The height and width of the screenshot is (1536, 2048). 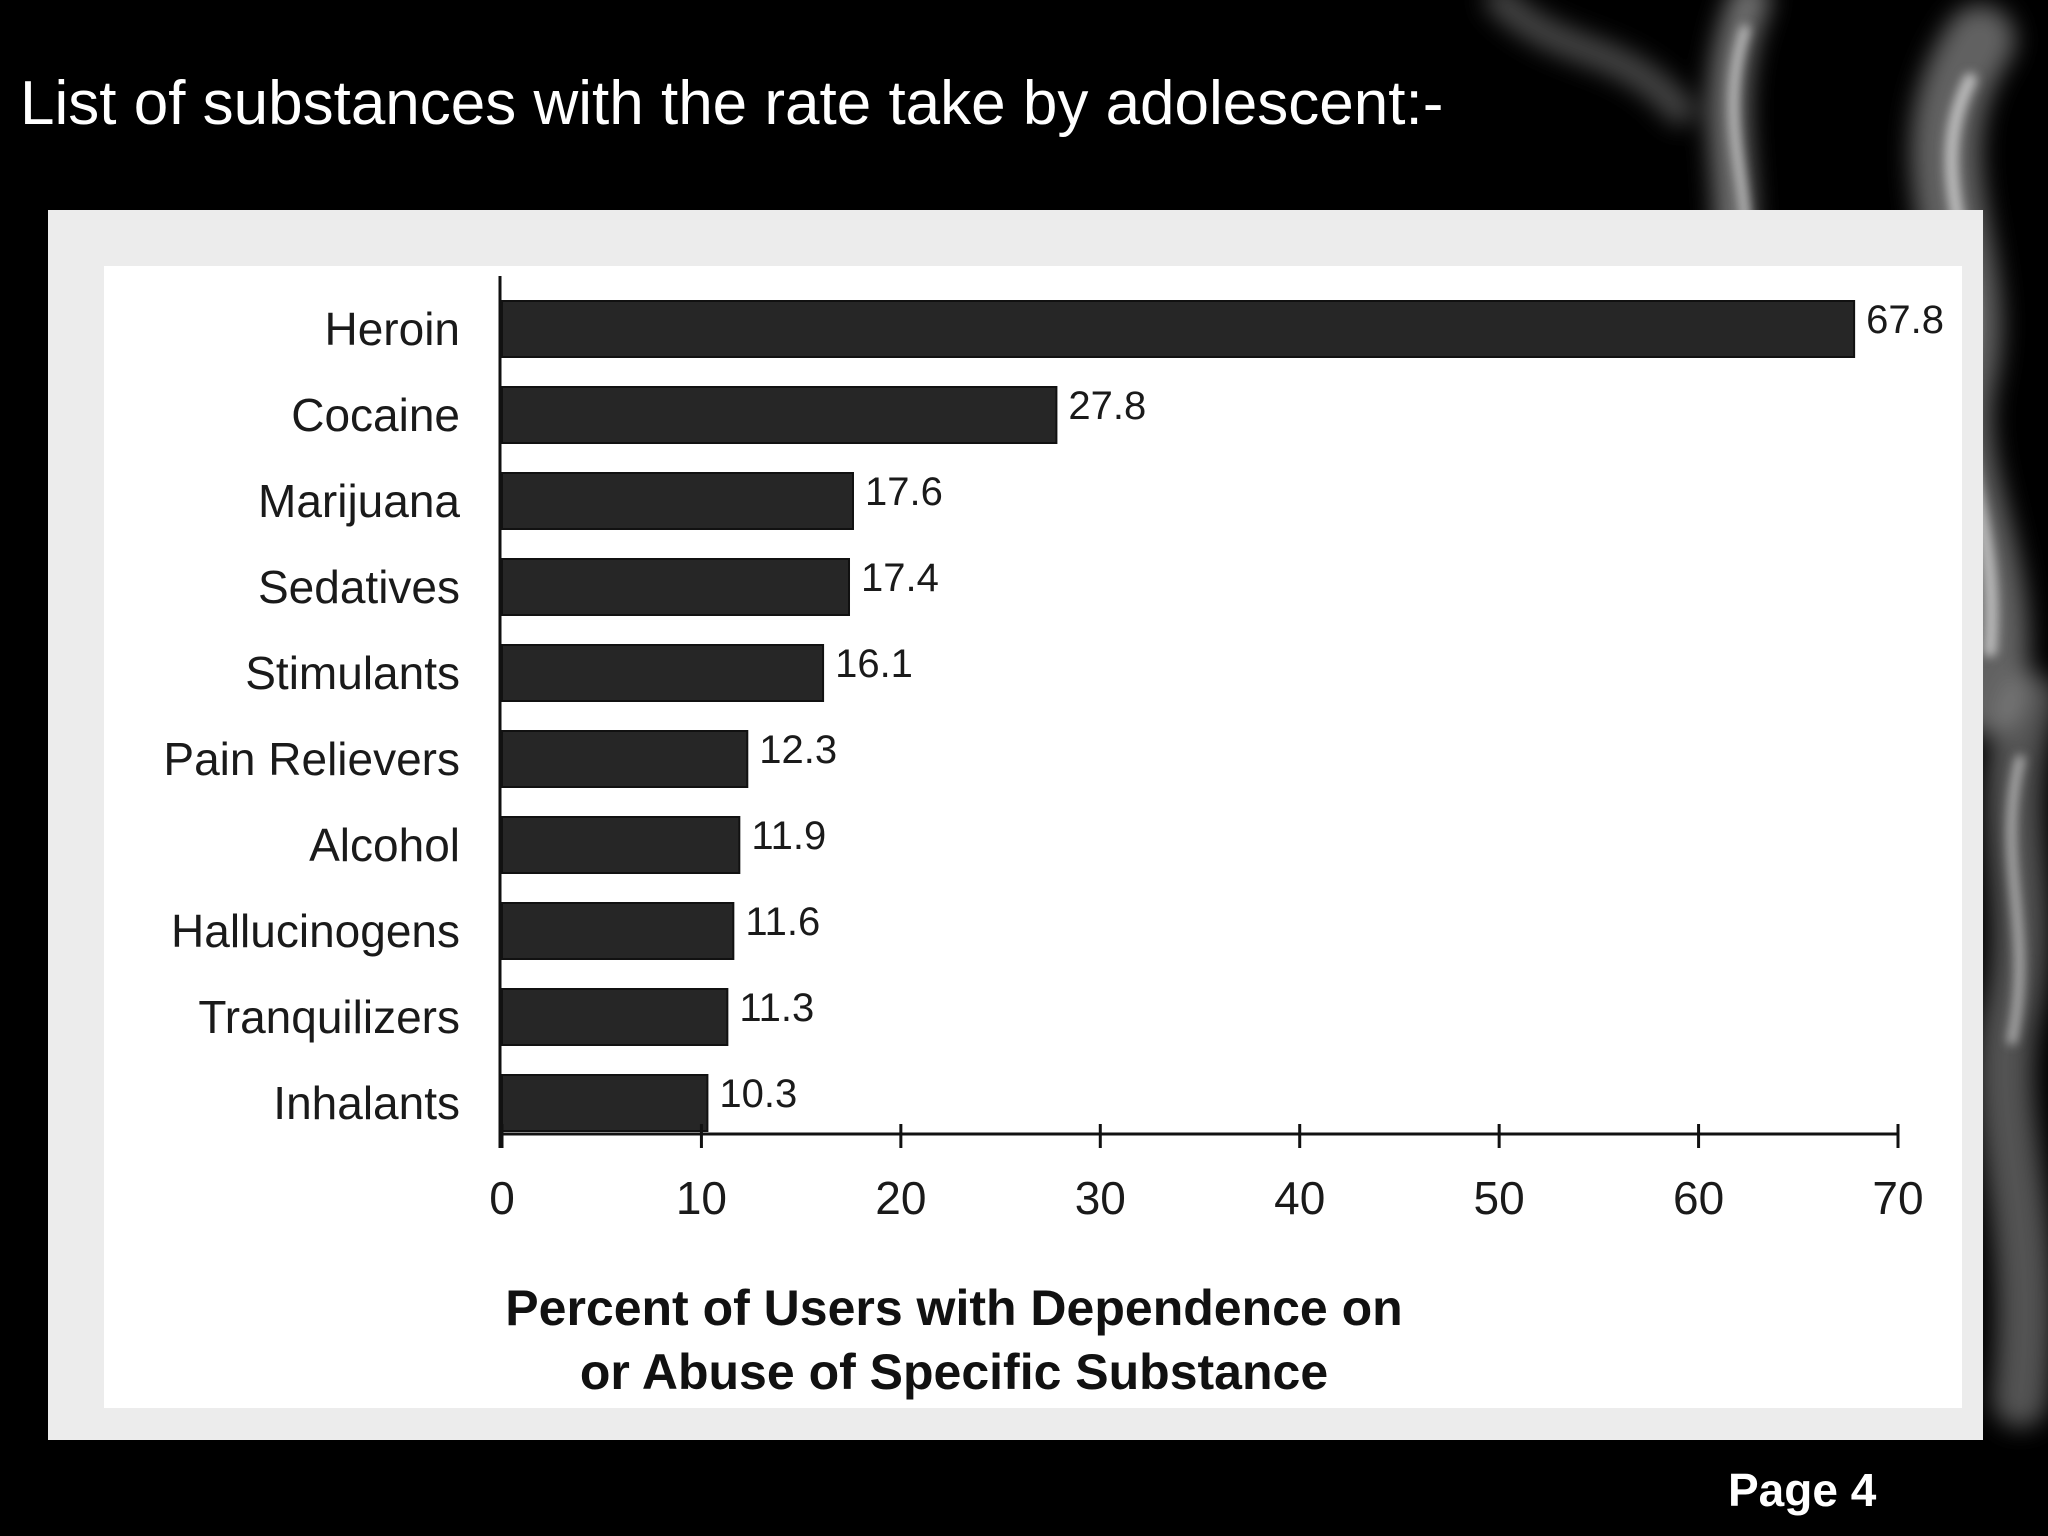 I want to click on data-label: 67.8, so click(x=1905, y=320).